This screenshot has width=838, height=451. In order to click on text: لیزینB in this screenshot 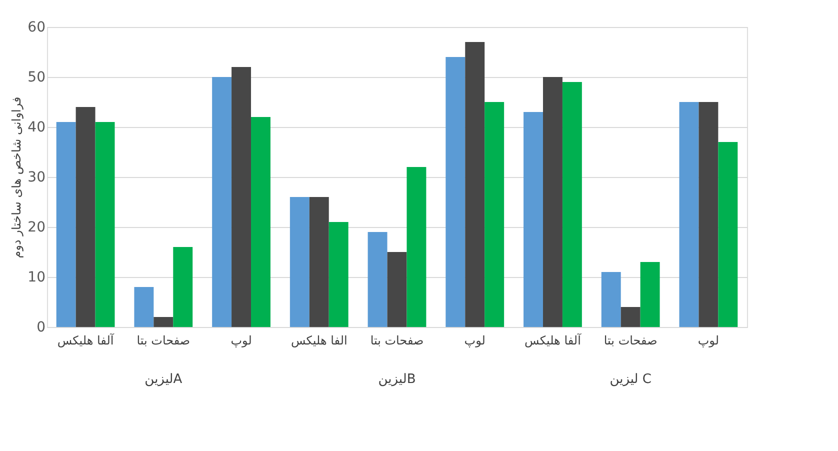, I will do `click(397, 379)`.